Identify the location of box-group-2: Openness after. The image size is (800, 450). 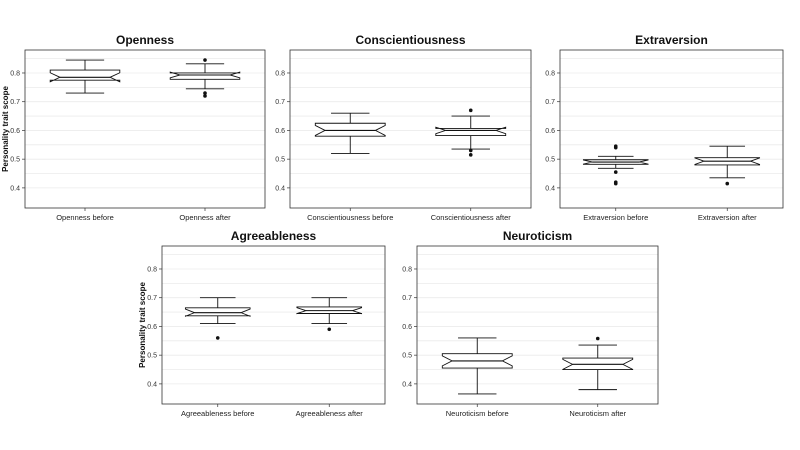
(205, 140).